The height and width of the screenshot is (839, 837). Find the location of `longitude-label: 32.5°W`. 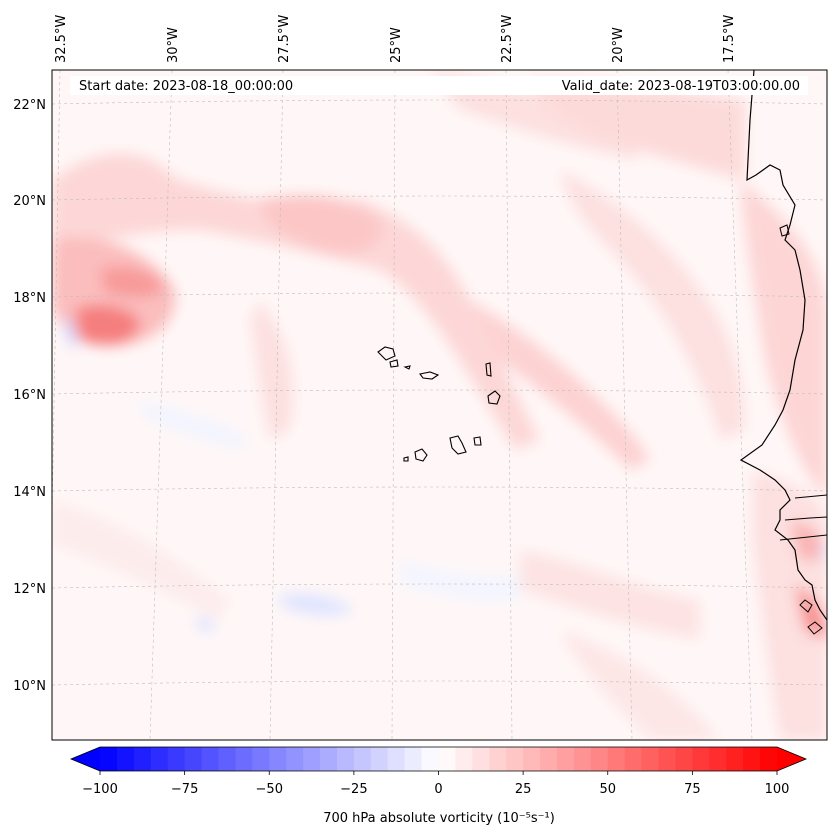

longitude-label: 32.5°W is located at coordinates (61, 39).